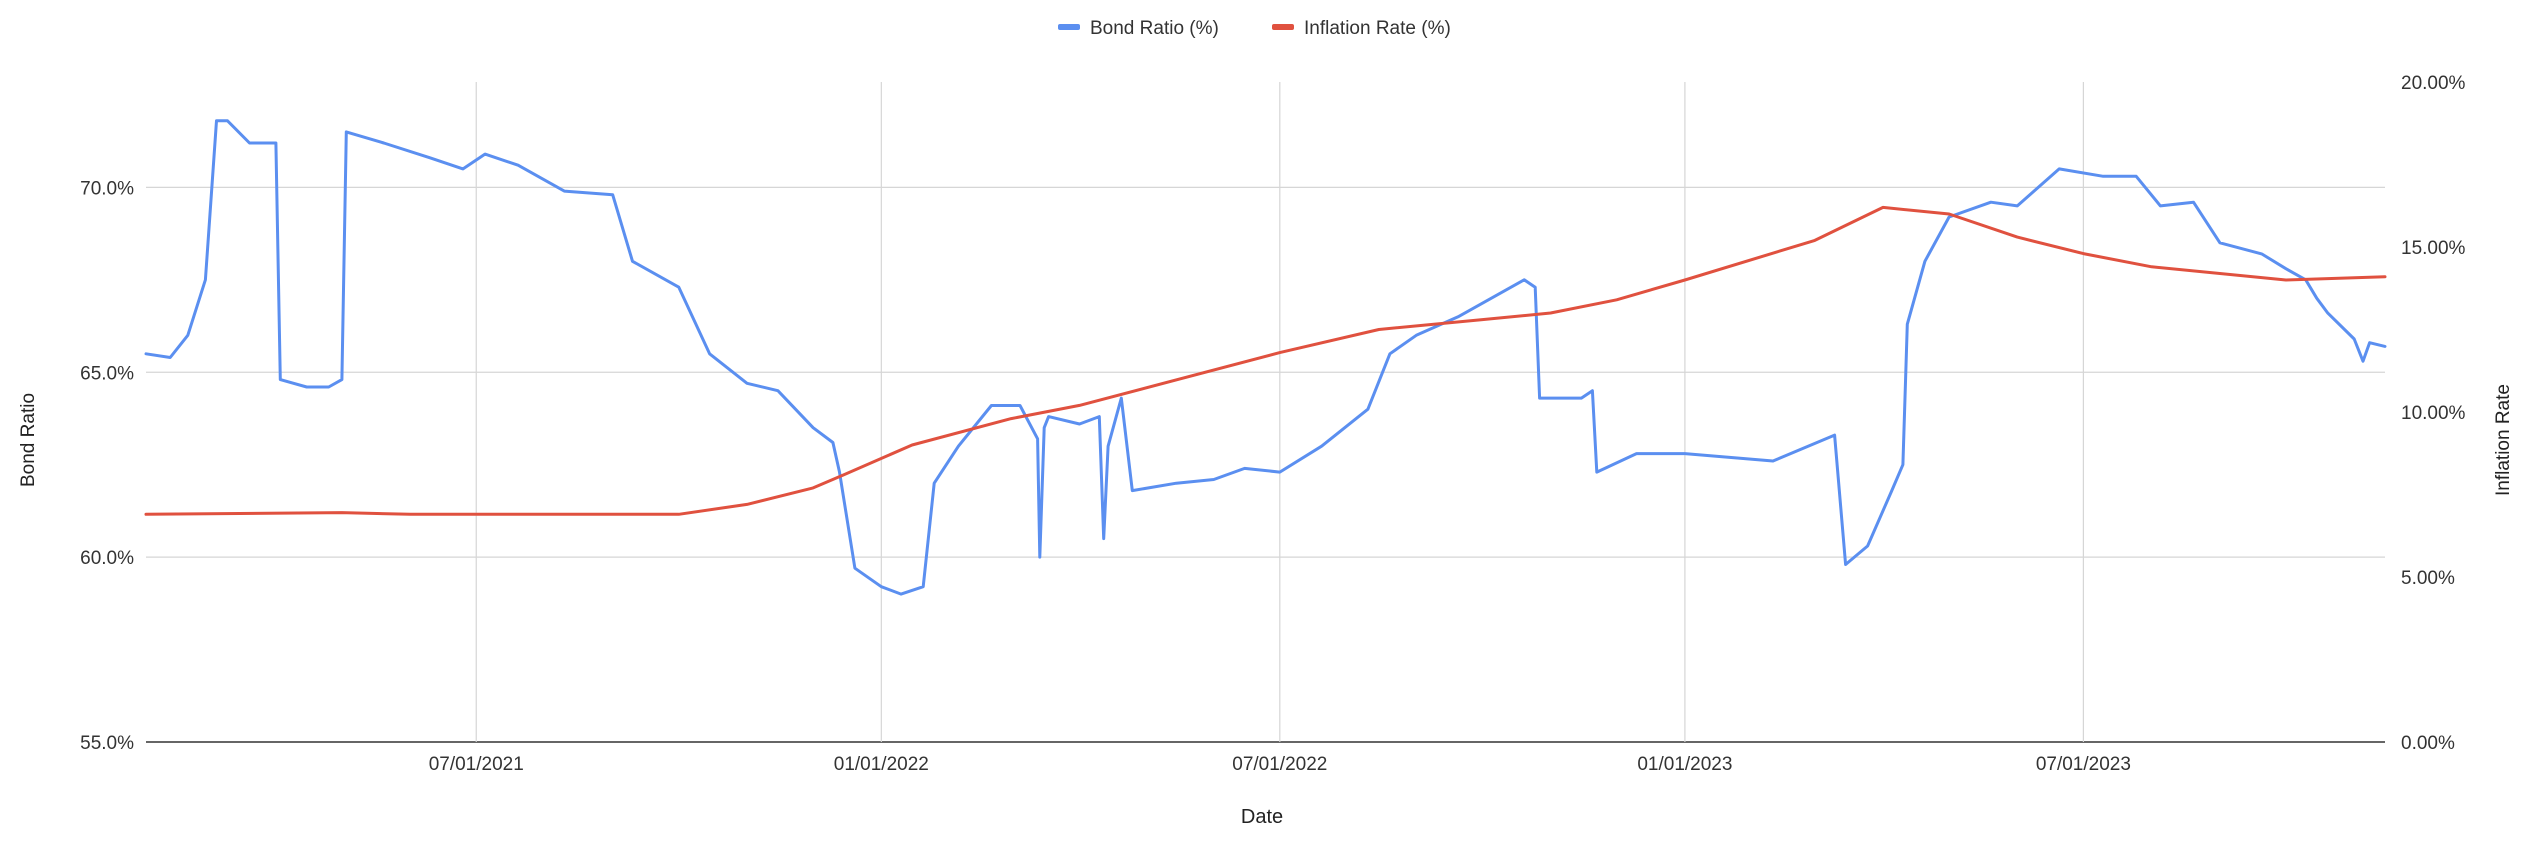 The width and height of the screenshot is (2536, 853). What do you see at coordinates (1377, 28) in the screenshot?
I see `legend-label: Inflation Rate (%)` at bounding box center [1377, 28].